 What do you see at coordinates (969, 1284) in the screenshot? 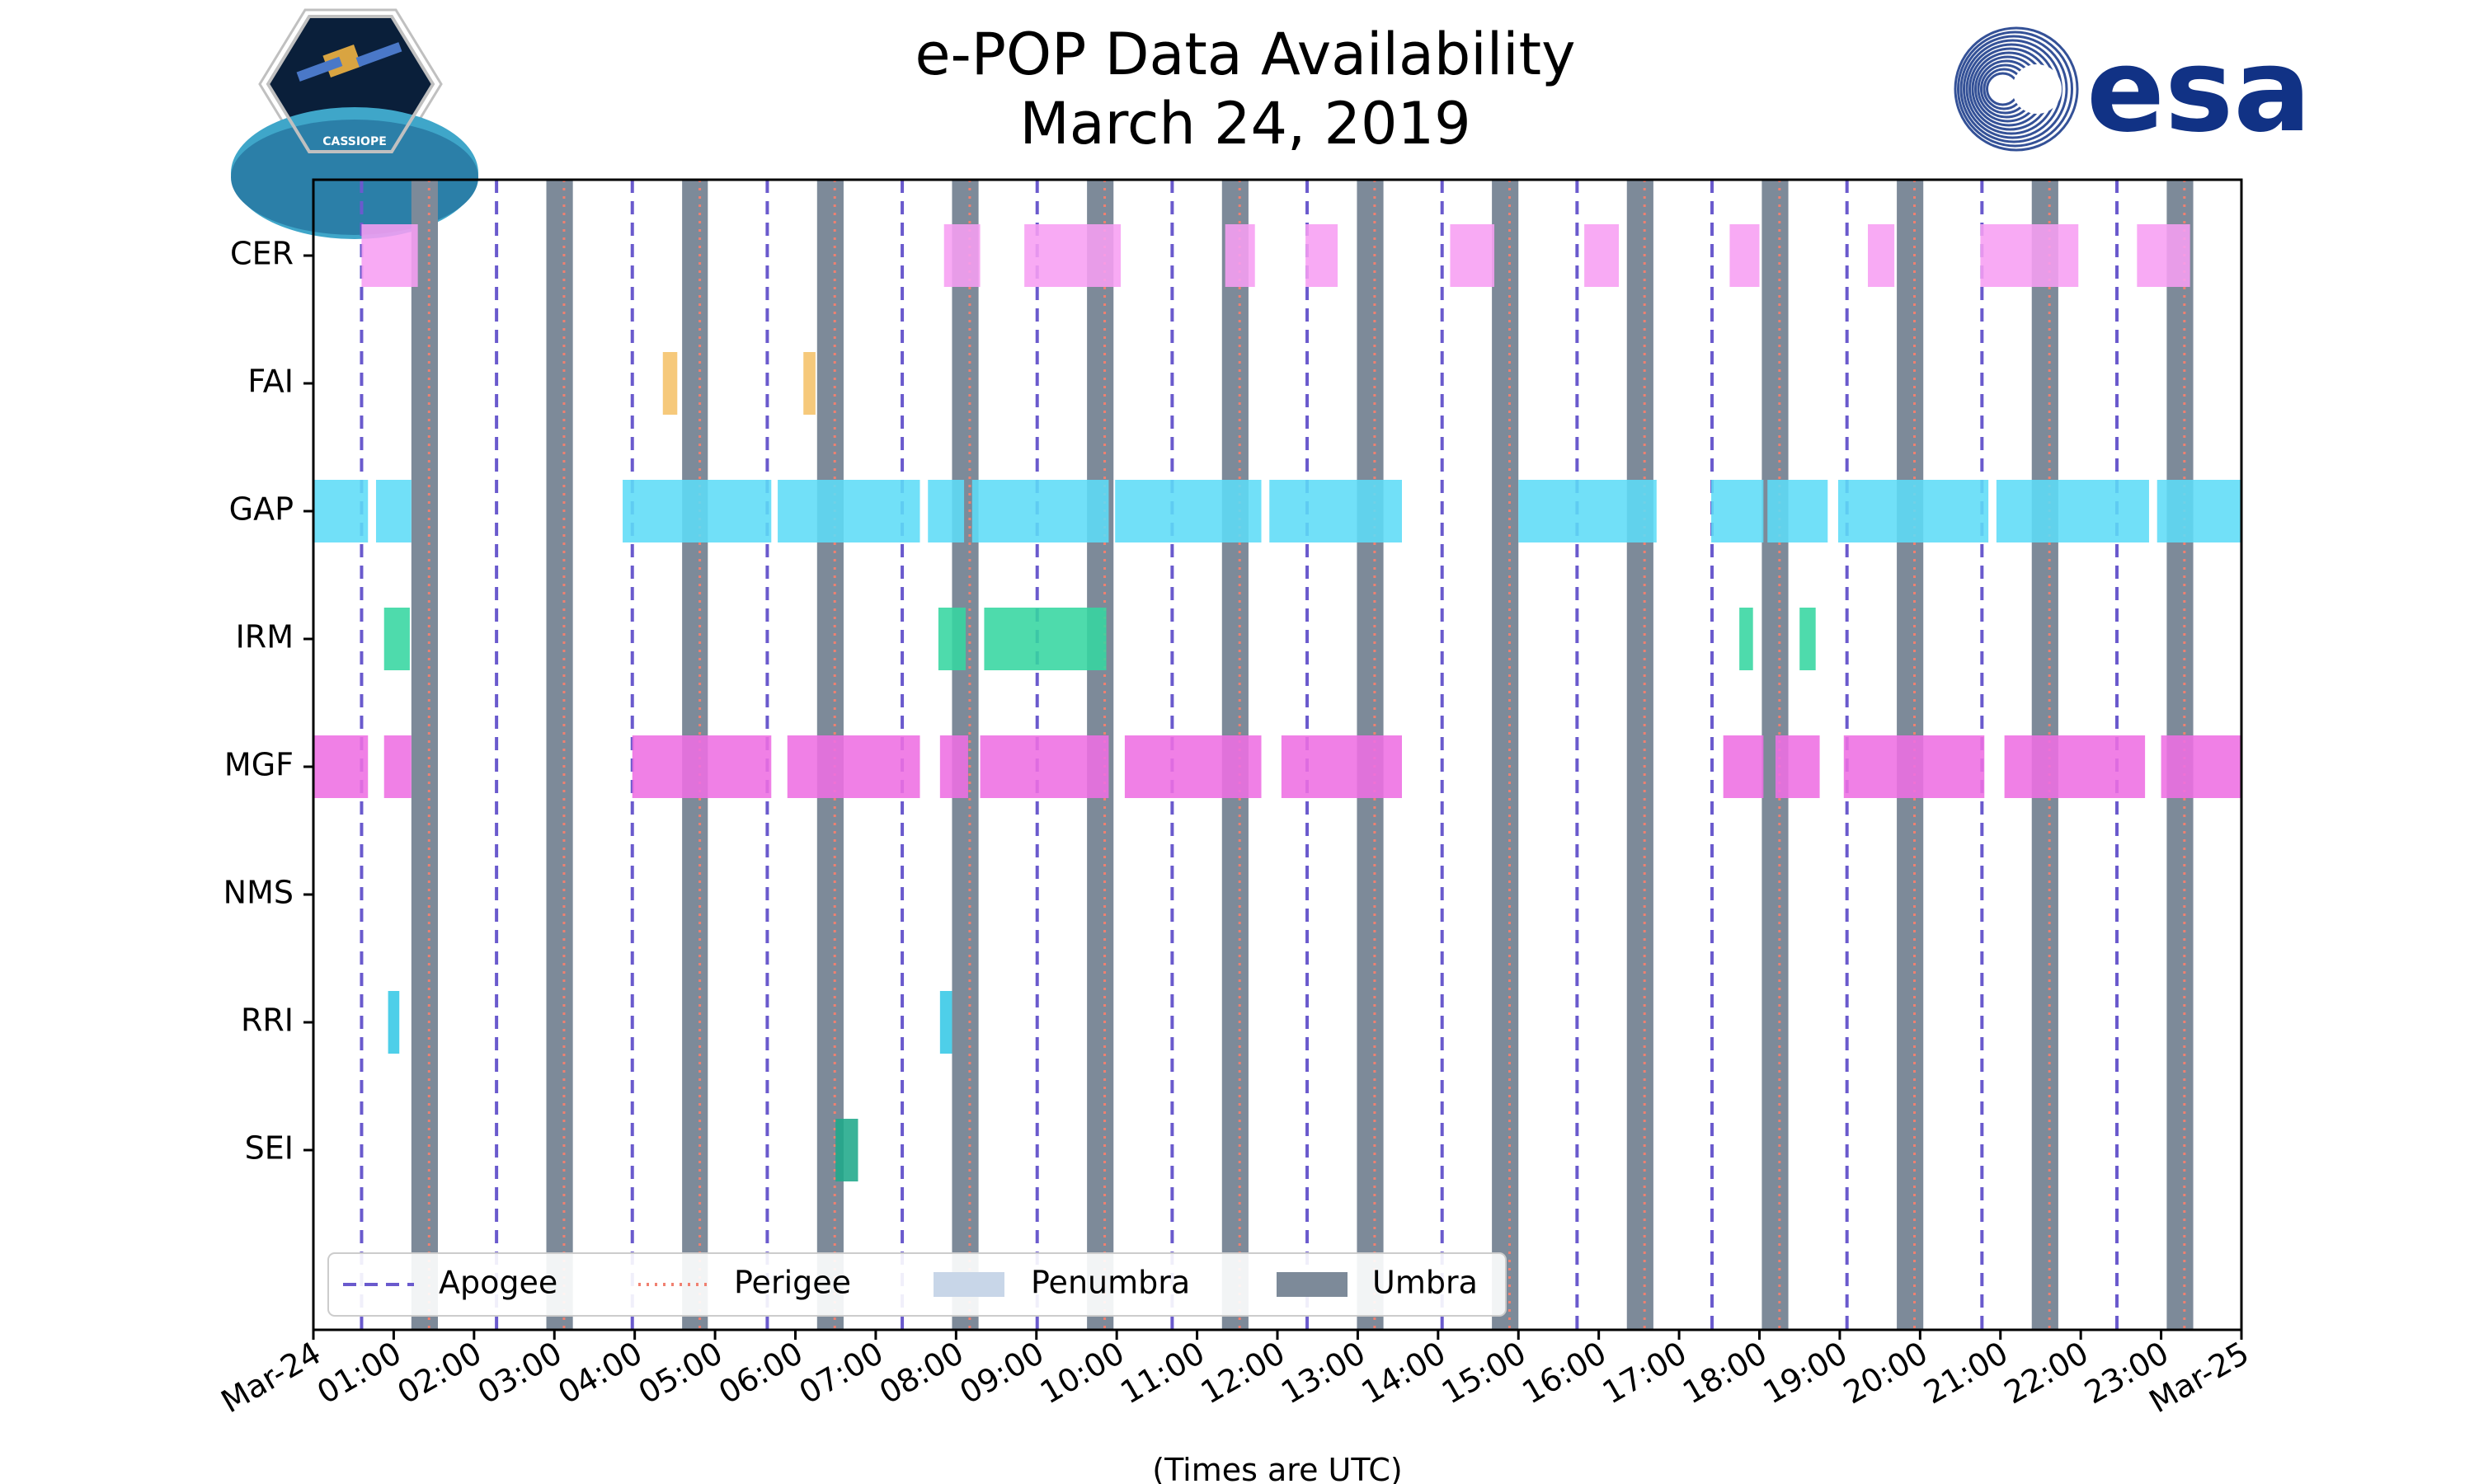
I see `legend-penumbra-swatch` at bounding box center [969, 1284].